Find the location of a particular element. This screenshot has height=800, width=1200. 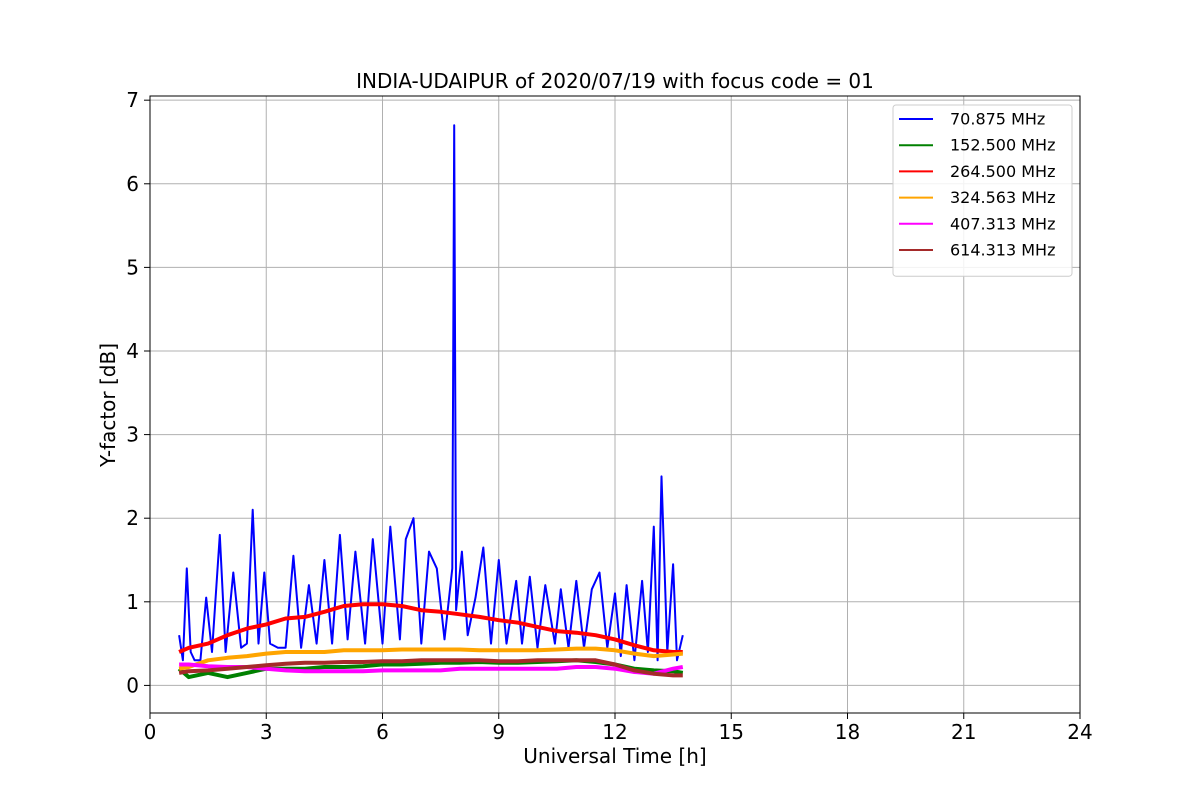

x-axis-label: Universal Time [h] is located at coordinates (614, 756).